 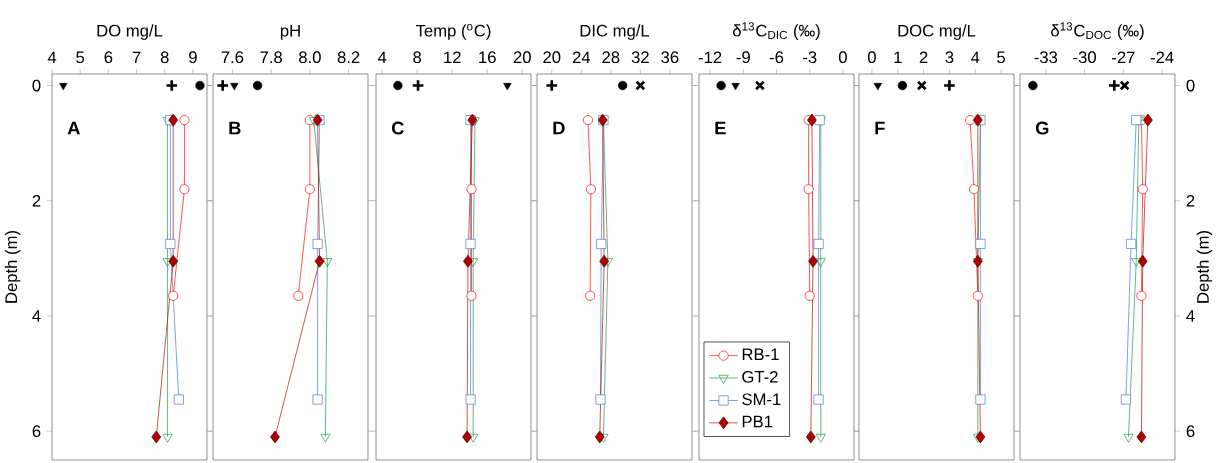 What do you see at coordinates (1162, 57) in the screenshot?
I see `x-tick-label: -24` at bounding box center [1162, 57].